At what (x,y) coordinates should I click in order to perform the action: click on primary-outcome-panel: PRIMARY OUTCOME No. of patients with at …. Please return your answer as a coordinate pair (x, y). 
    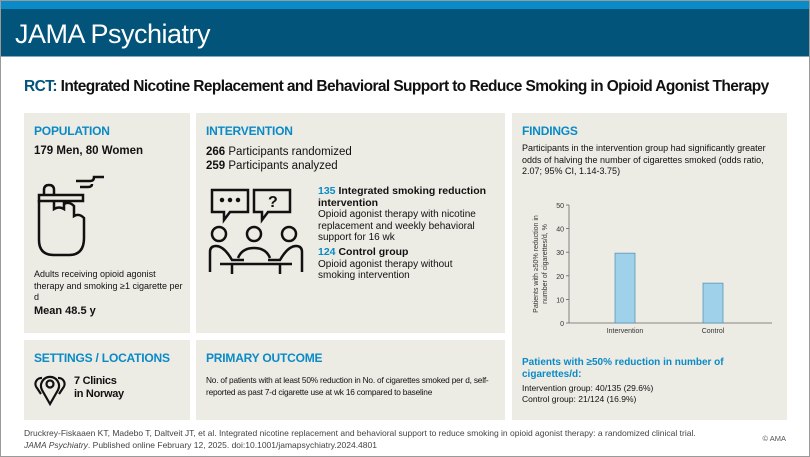
    Looking at the image, I should click on (350, 380).